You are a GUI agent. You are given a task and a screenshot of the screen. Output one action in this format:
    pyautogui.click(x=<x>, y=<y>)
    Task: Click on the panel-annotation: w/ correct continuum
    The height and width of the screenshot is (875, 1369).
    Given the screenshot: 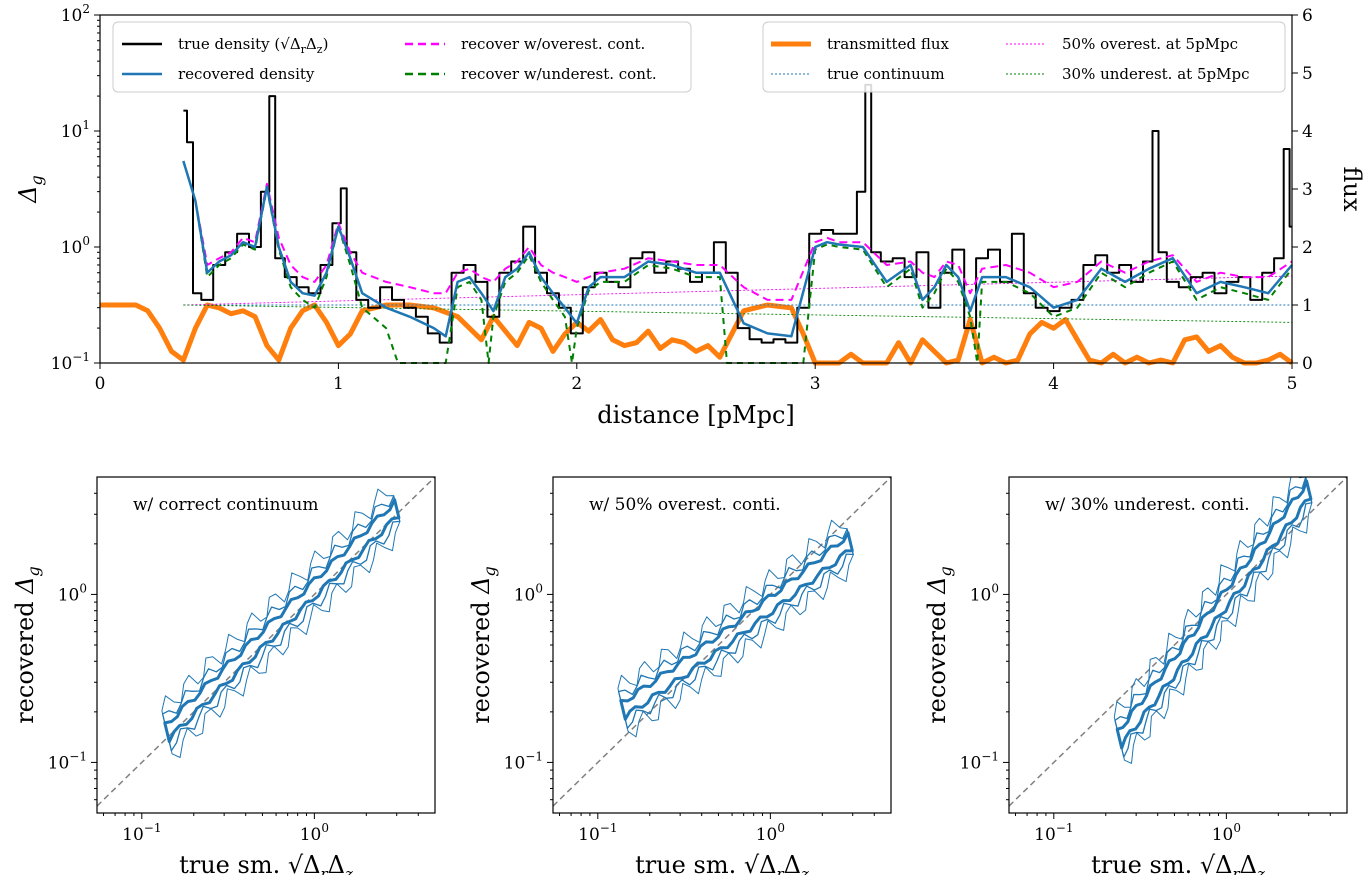 What is the action you would take?
    pyautogui.click(x=225, y=505)
    